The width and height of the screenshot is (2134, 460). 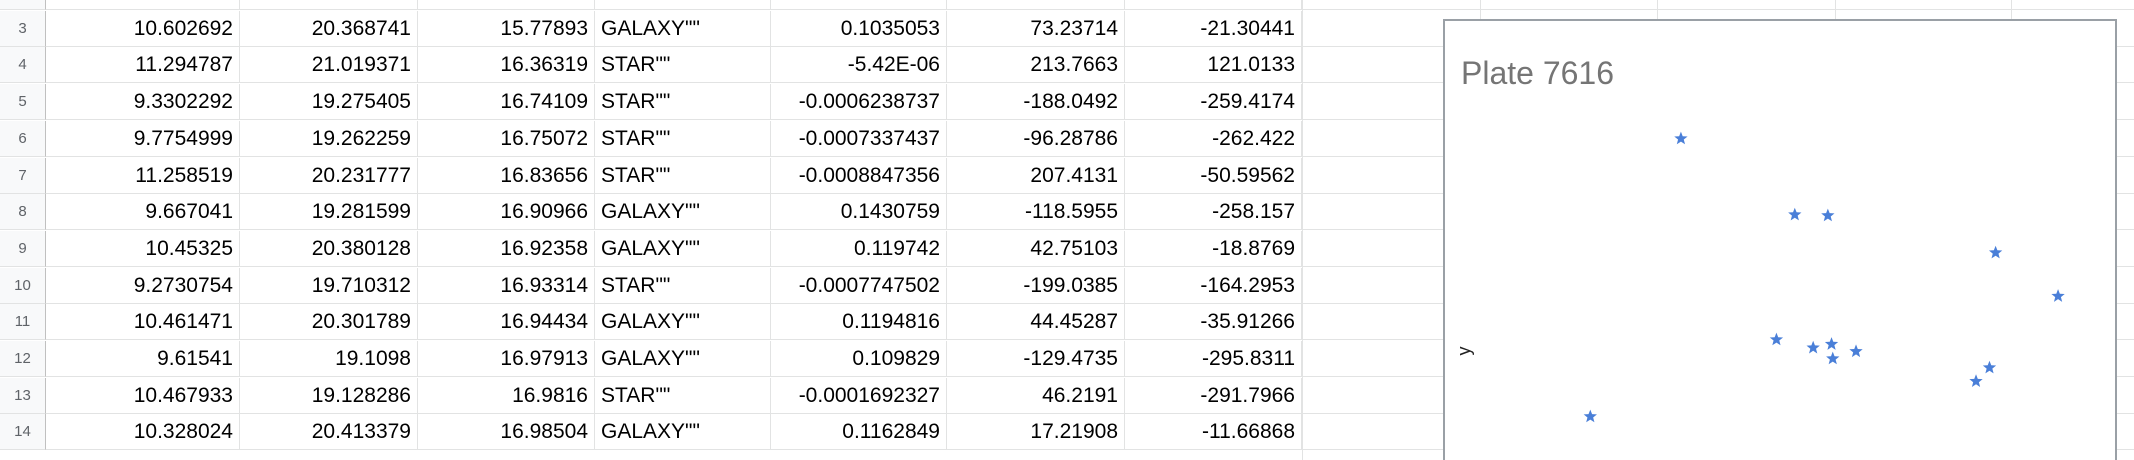 I want to click on table-cell: -0.0006238737, so click(x=859, y=102).